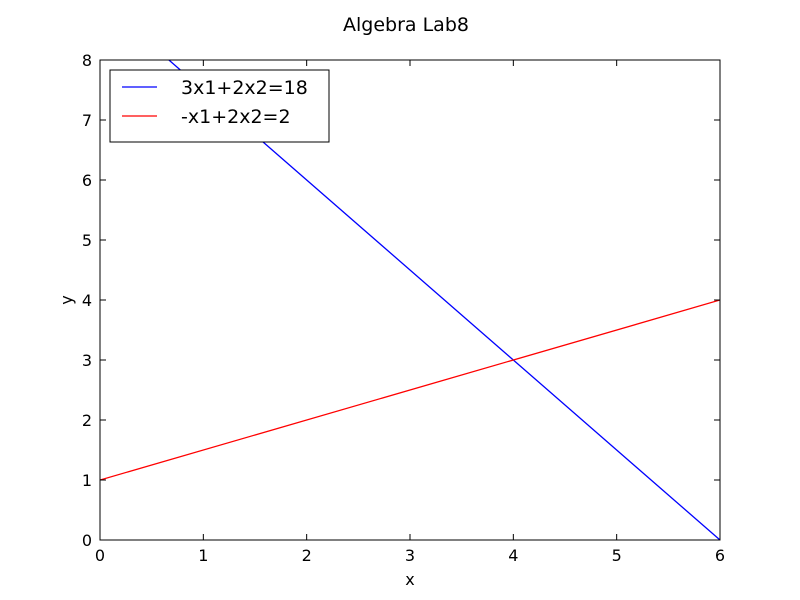 The width and height of the screenshot is (800, 600). What do you see at coordinates (87, 420) in the screenshot?
I see `y-tick-label: 2` at bounding box center [87, 420].